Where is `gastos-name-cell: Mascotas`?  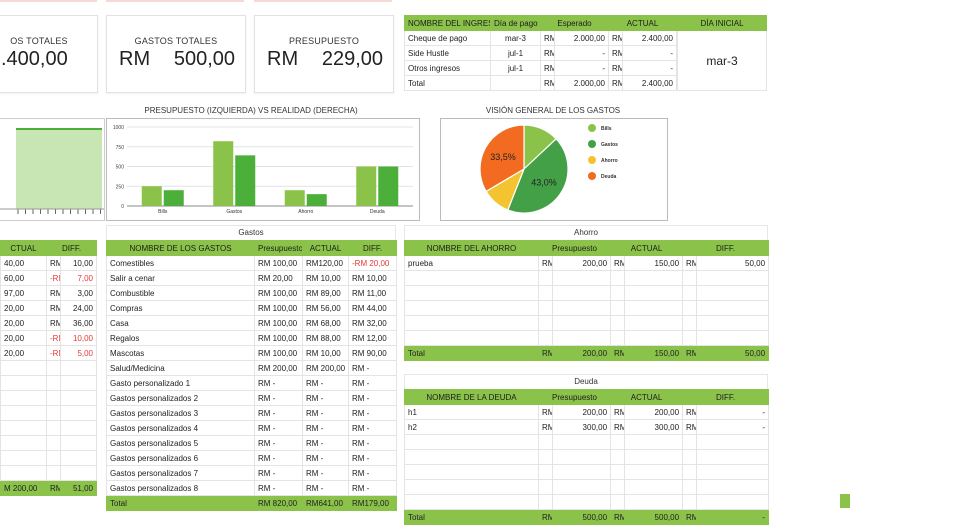 gastos-name-cell: Mascotas is located at coordinates (180, 353).